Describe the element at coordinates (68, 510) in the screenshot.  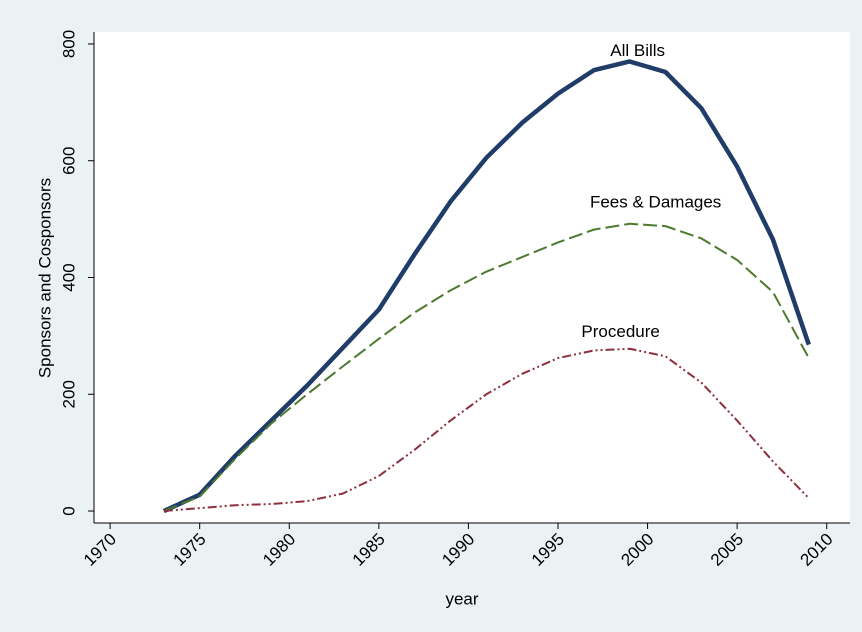
I see `y-tick-label: 0` at that location.